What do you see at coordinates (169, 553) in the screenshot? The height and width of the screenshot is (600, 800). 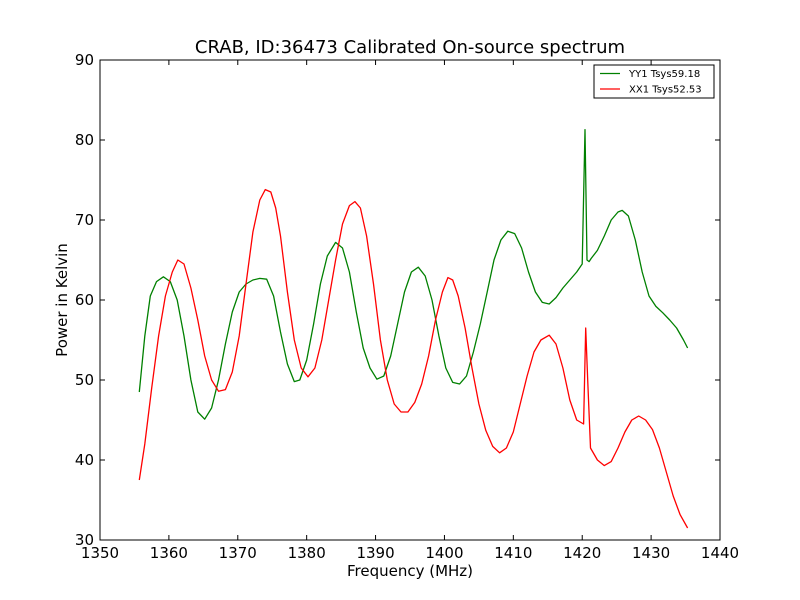 I see `x-tick-label: 1360` at bounding box center [169, 553].